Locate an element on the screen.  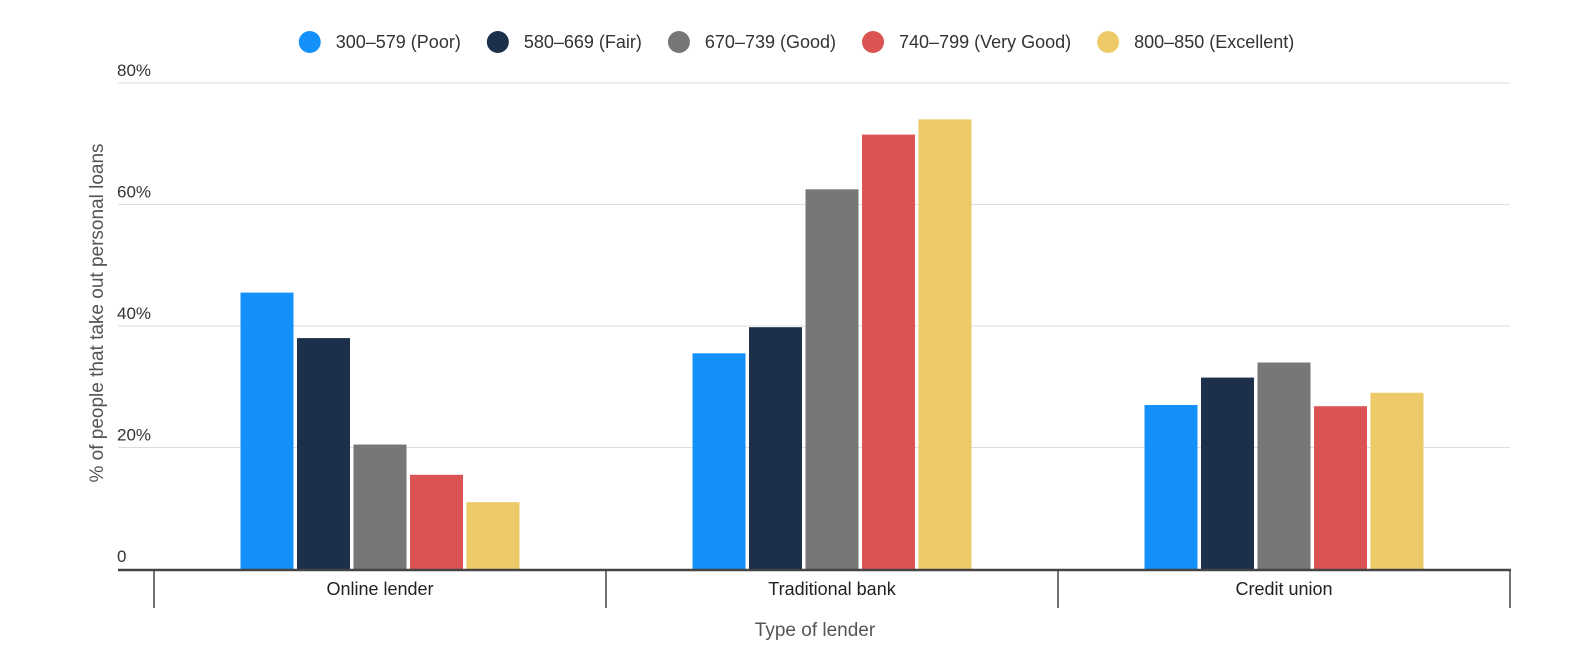
legend-label: 800–850 (Excellent) is located at coordinates (1214, 42).